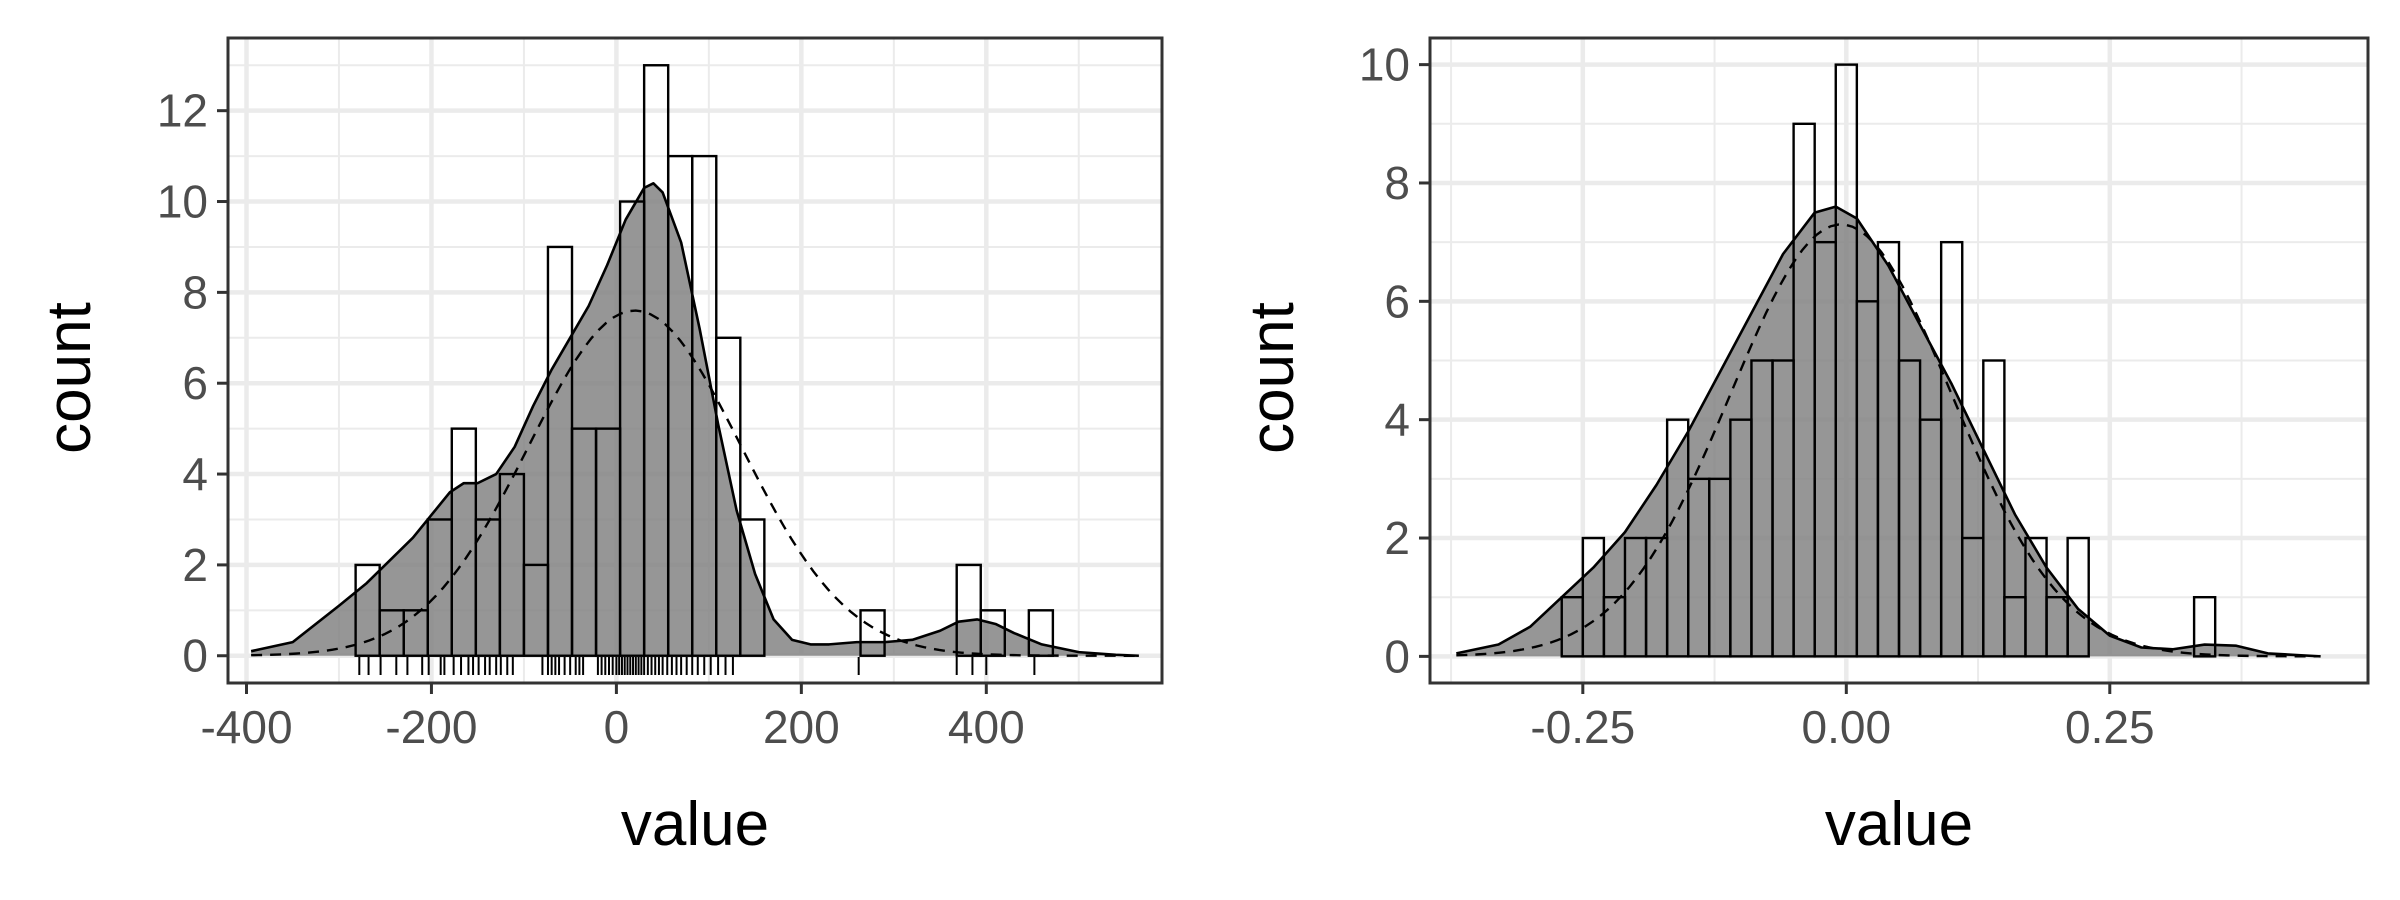 This screenshot has height=900, width=2400. I want to click on y-tick-label: 12, so click(182, 111).